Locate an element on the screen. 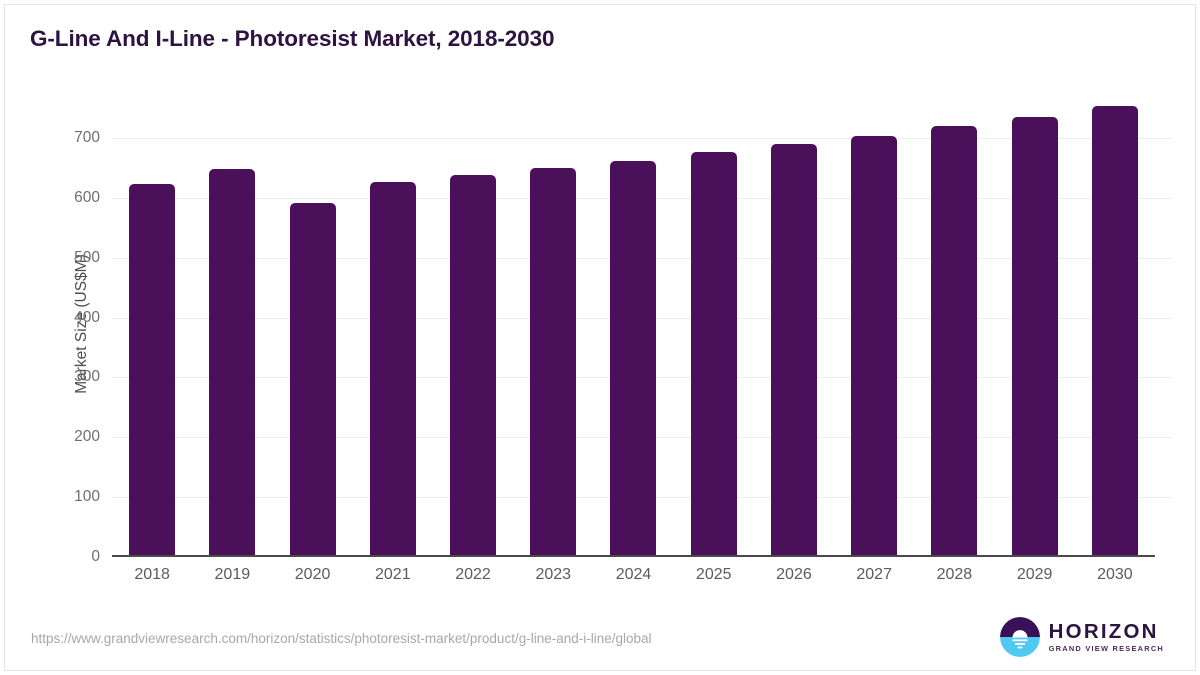 Image resolution: width=1200 pixels, height=675 pixels. bar-2021 is located at coordinates (392, 369).